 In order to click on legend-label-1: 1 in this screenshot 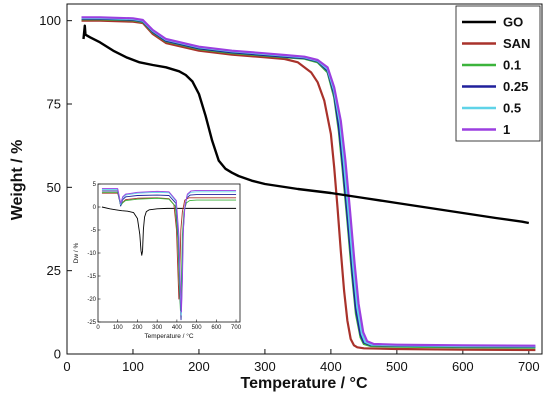, I will do `click(506, 129)`.